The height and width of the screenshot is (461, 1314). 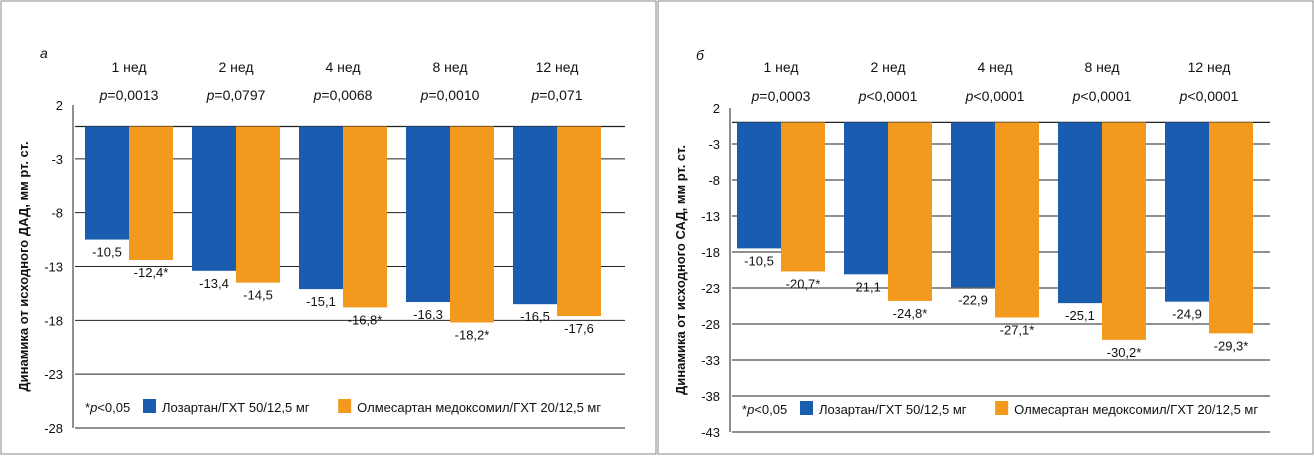 What do you see at coordinates (710, 360) in the screenshot?
I see `y-tick-label: -33` at bounding box center [710, 360].